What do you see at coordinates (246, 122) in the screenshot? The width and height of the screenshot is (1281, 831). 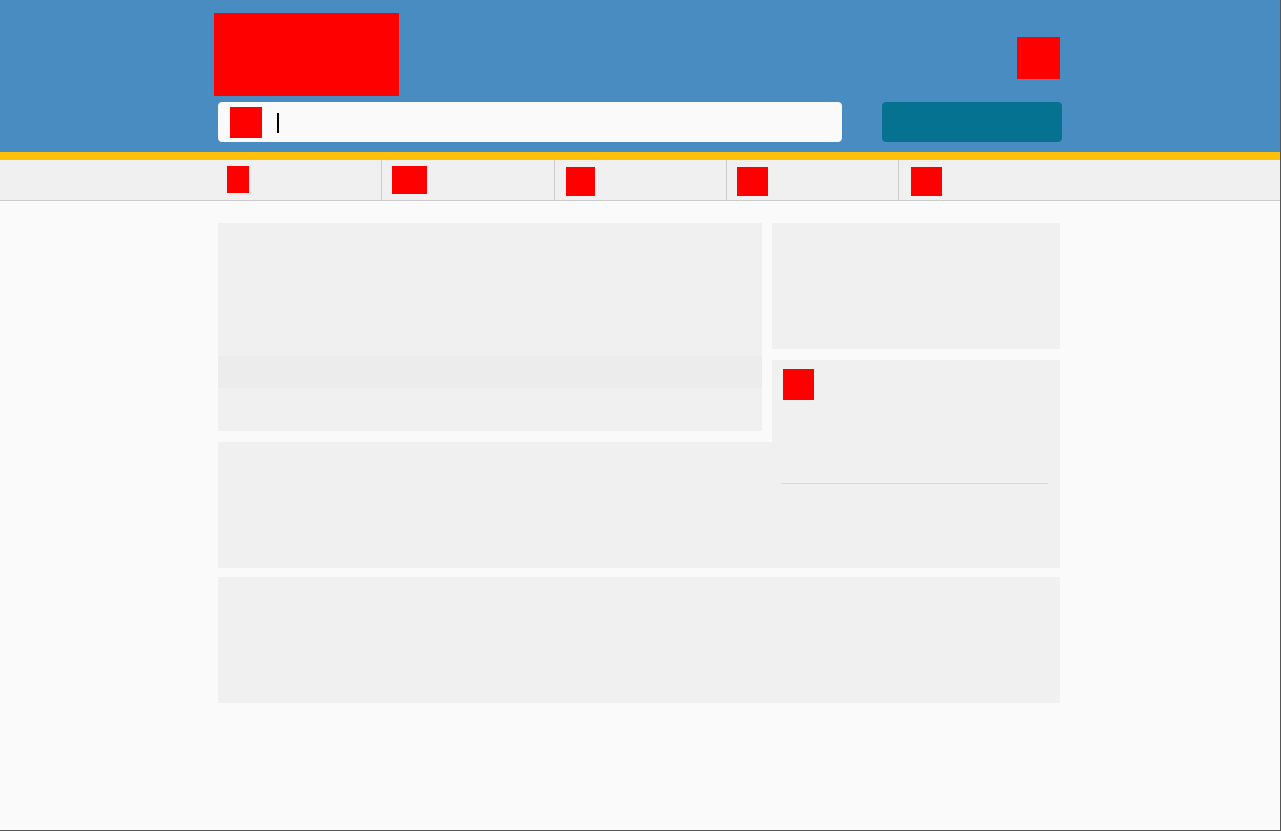 I see `search-icon` at bounding box center [246, 122].